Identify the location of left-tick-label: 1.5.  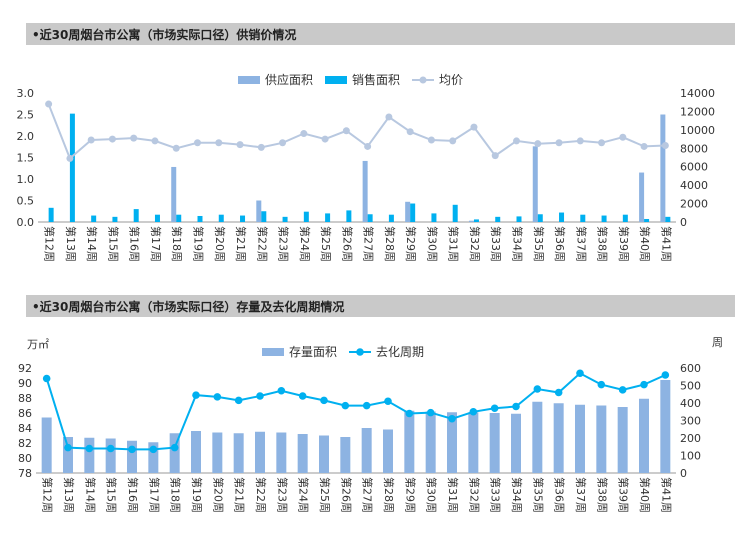
(26, 158).